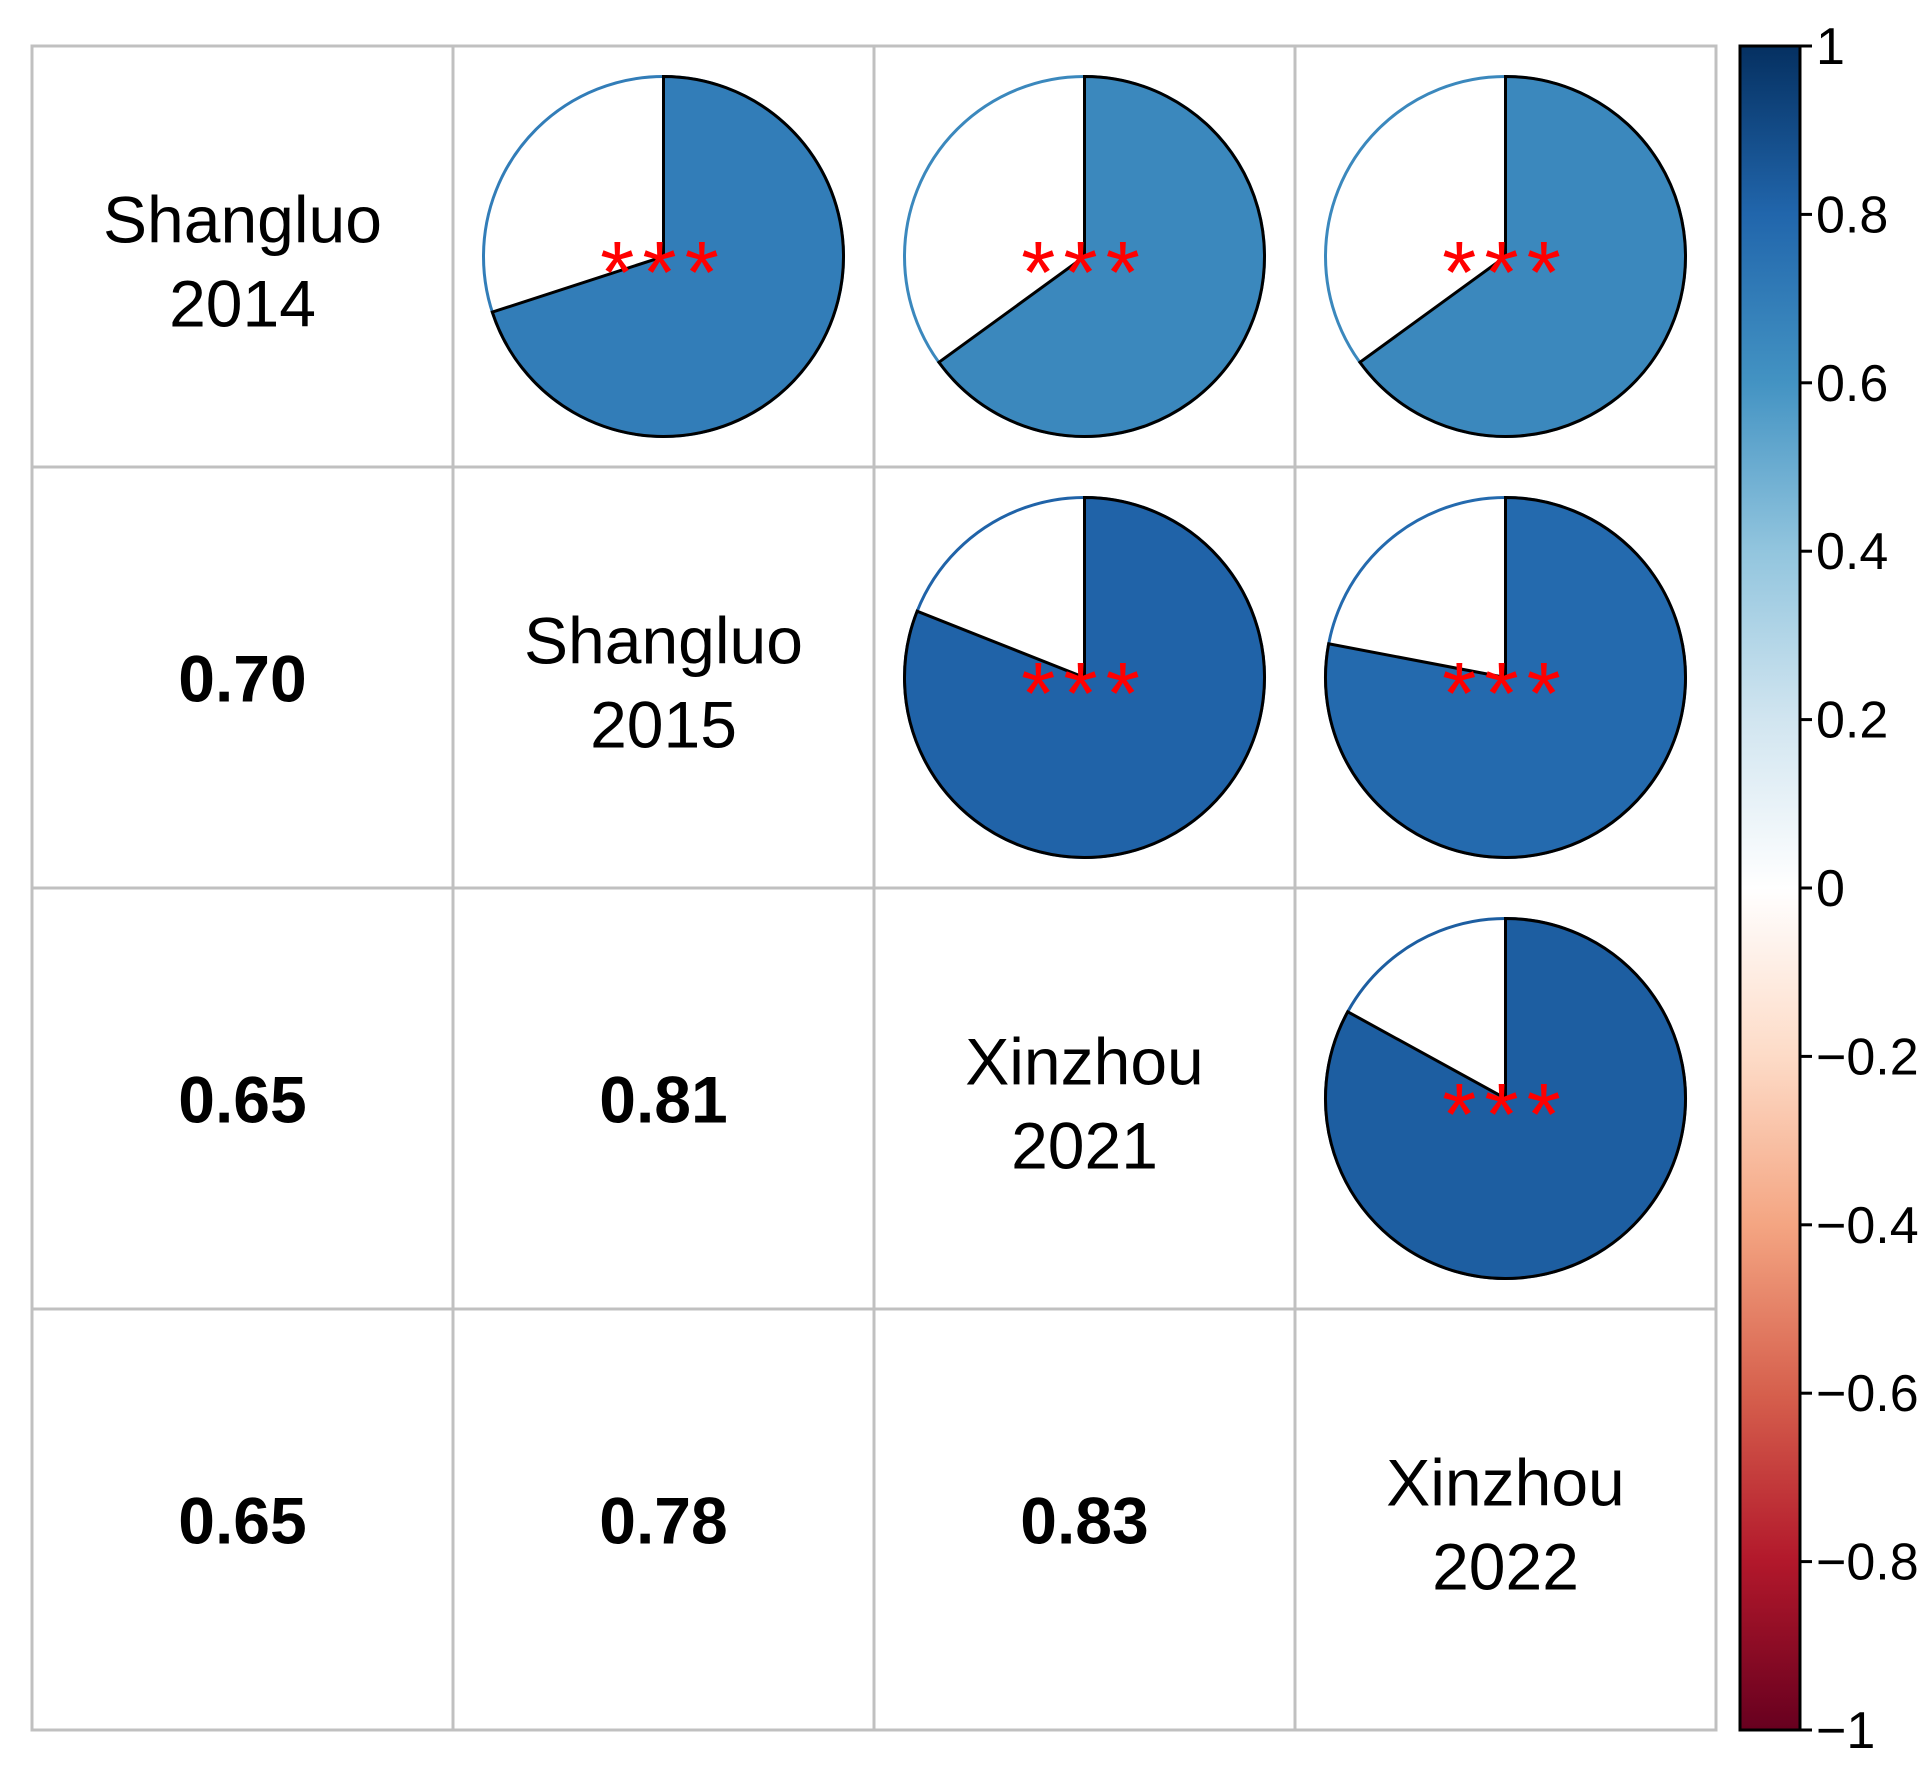 The height and width of the screenshot is (1774, 1932). Describe the element at coordinates (1867, 1057) in the screenshot. I see `colorbar-tick-label: −0.2` at that location.